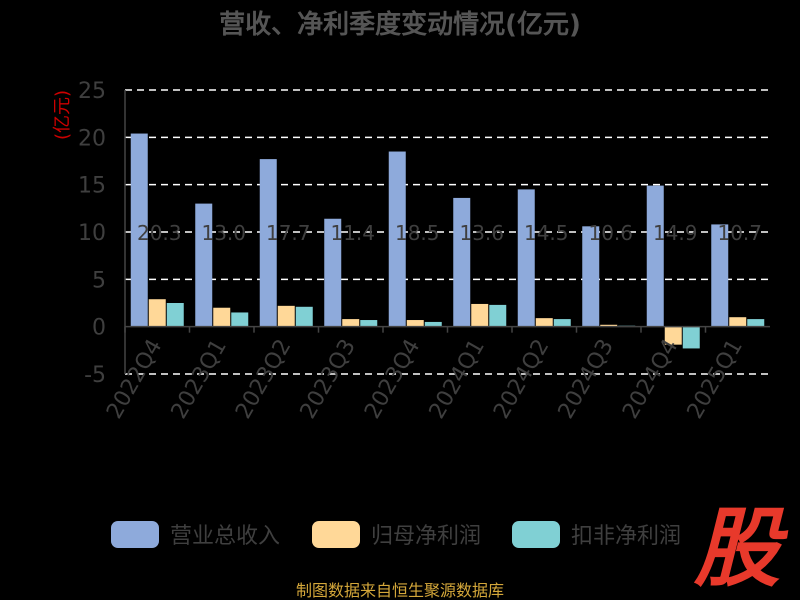 The image size is (800, 600). I want to click on x-tick-label: 2024Q3, so click(586, 379).